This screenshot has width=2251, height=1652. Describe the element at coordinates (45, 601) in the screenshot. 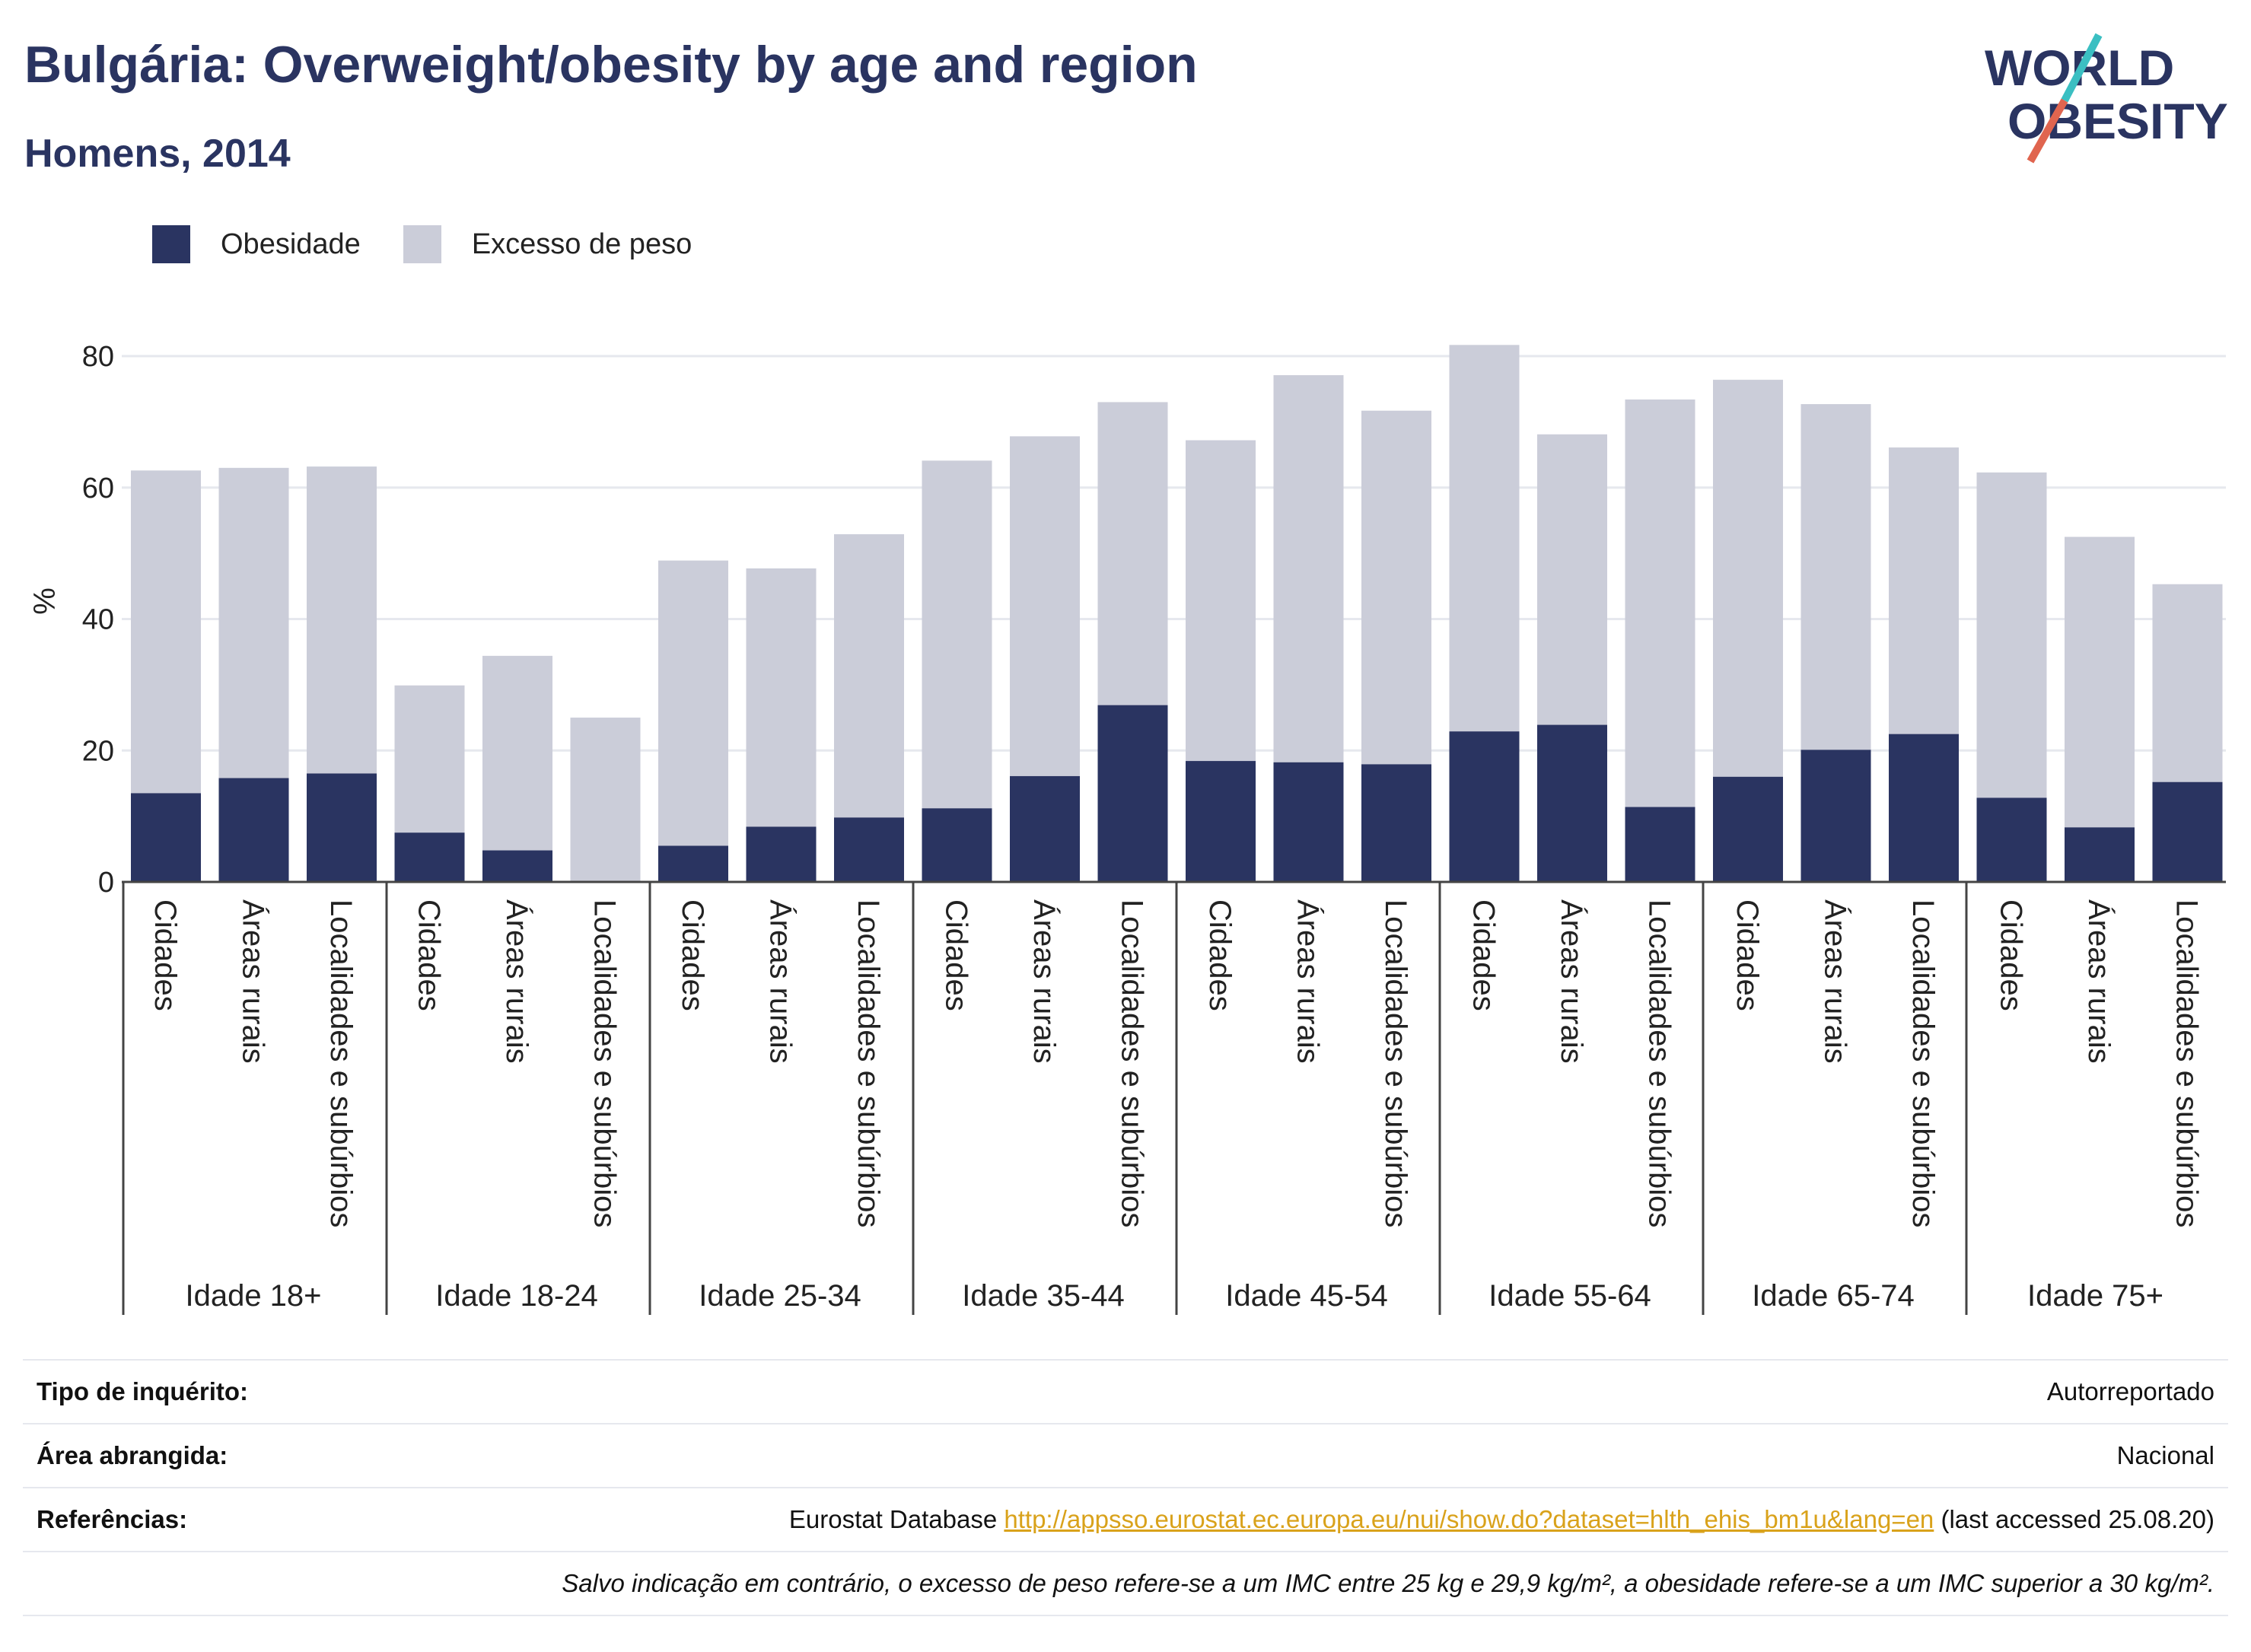

I see `y-axis-title: %` at that location.